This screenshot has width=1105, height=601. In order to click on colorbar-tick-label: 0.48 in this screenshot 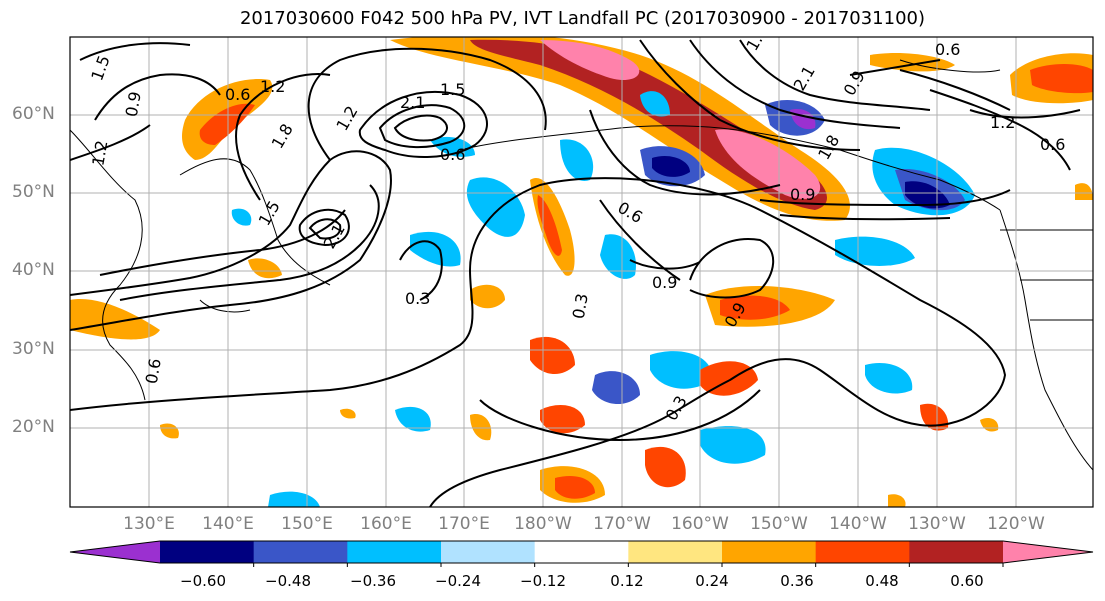, I will do `click(882, 581)`.